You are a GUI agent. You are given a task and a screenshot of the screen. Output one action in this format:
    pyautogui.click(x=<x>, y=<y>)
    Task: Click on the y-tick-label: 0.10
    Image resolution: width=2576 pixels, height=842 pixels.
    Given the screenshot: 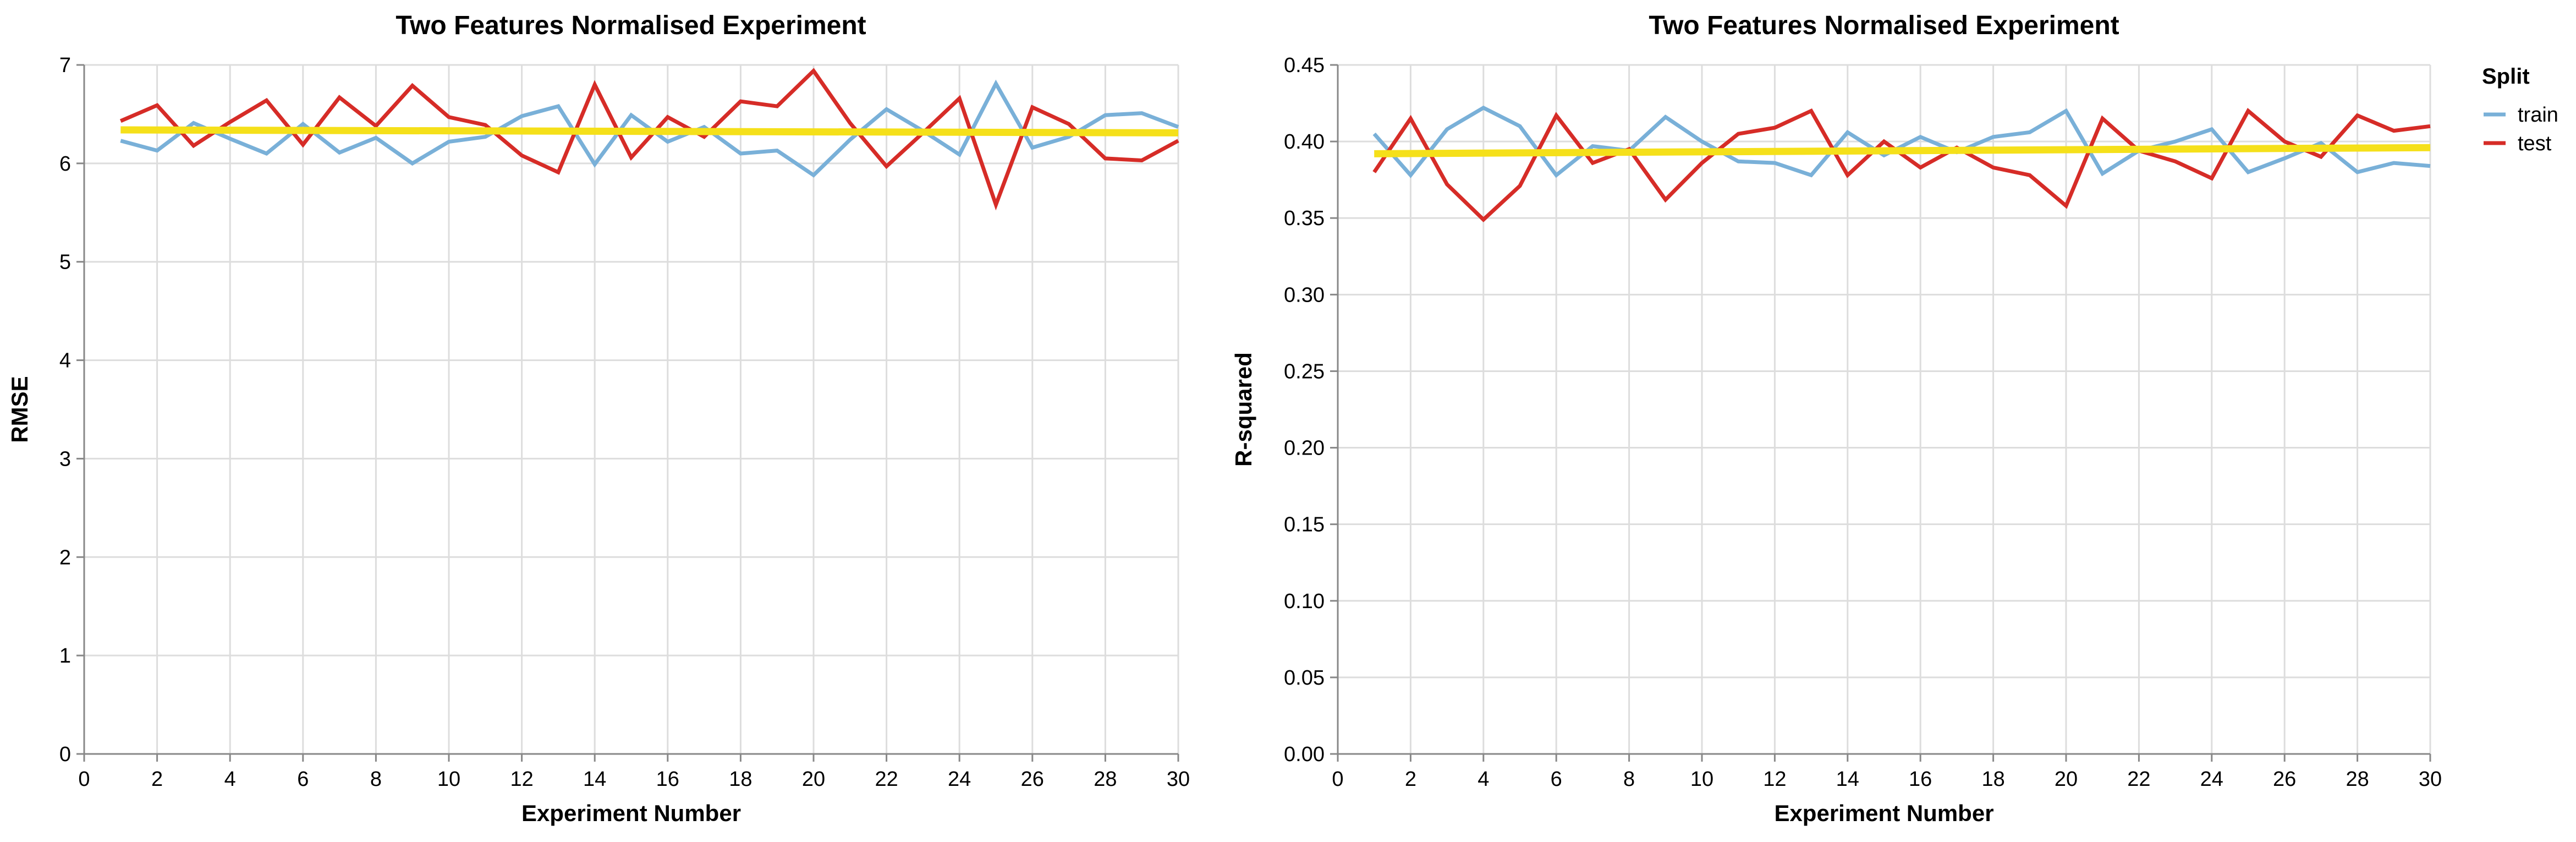 What is the action you would take?
    pyautogui.click(x=1304, y=602)
    